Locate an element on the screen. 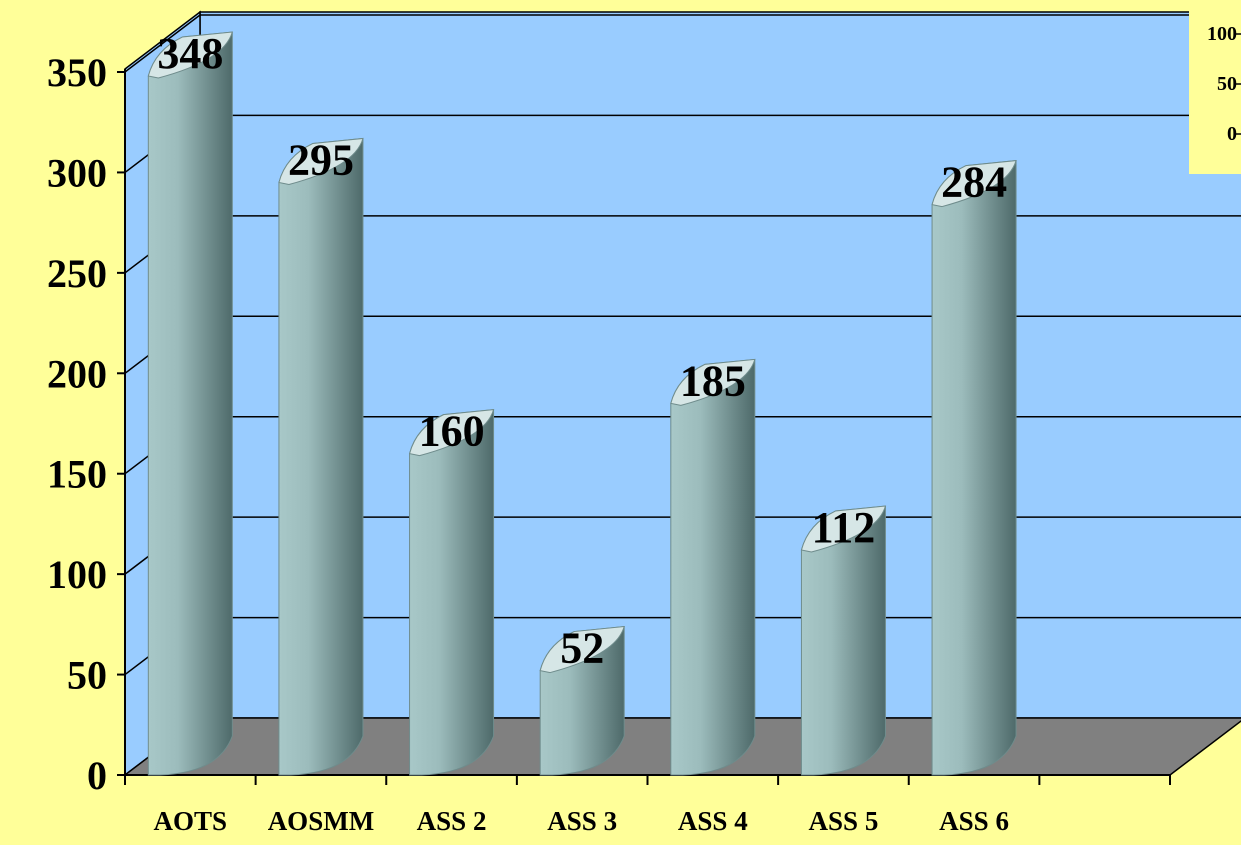  bar-aosmm is located at coordinates (321, 456).